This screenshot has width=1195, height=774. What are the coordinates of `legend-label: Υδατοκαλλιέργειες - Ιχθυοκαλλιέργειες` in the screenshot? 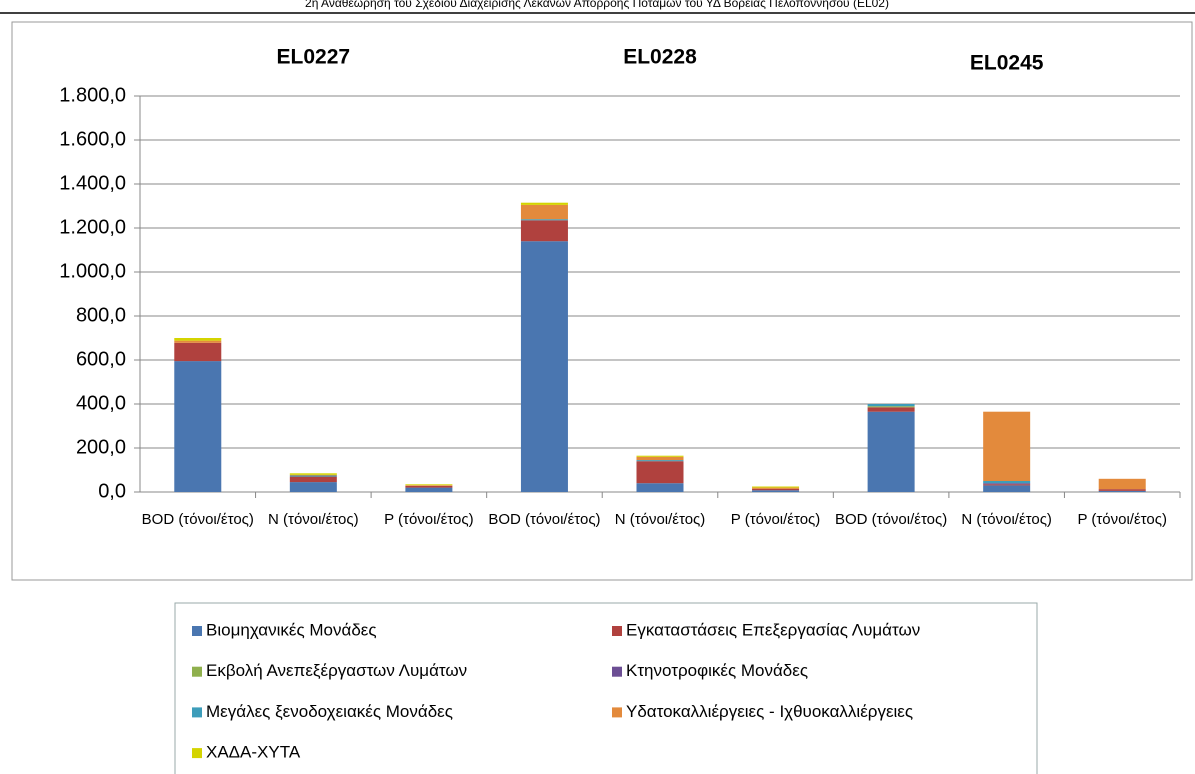 It's located at (769, 711).